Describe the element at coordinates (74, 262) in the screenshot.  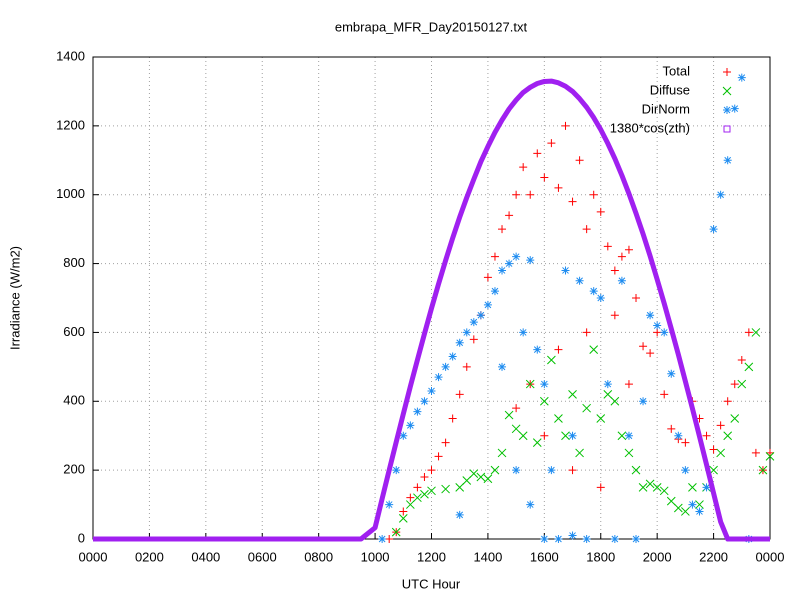
I see `y-tick-label: 800` at that location.